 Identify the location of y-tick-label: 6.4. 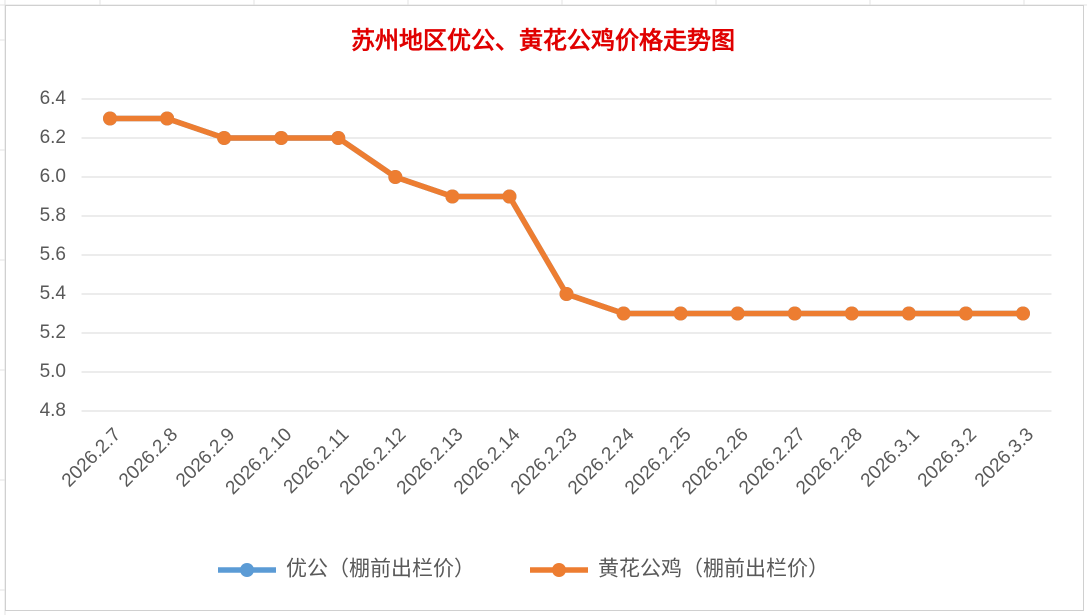
(53, 98).